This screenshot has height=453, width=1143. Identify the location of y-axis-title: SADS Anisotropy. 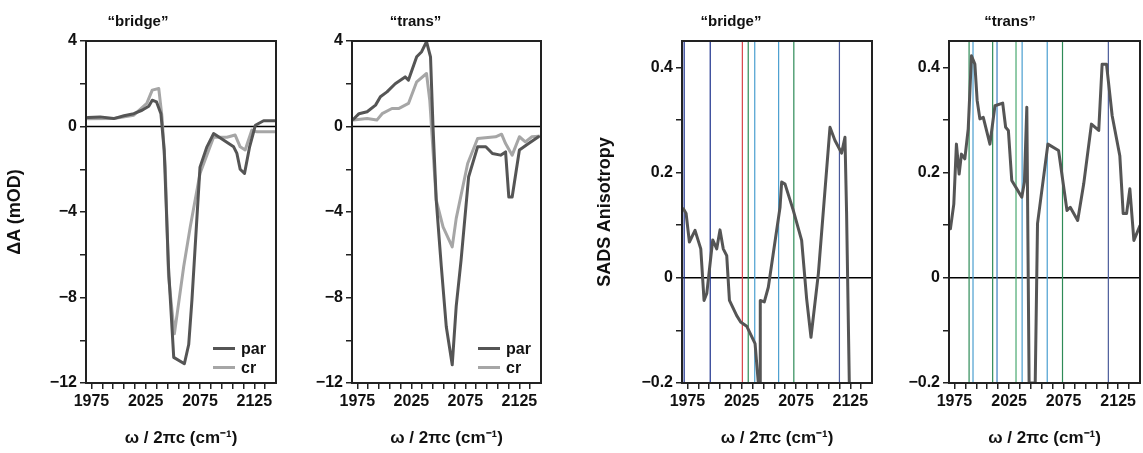
(603, 212).